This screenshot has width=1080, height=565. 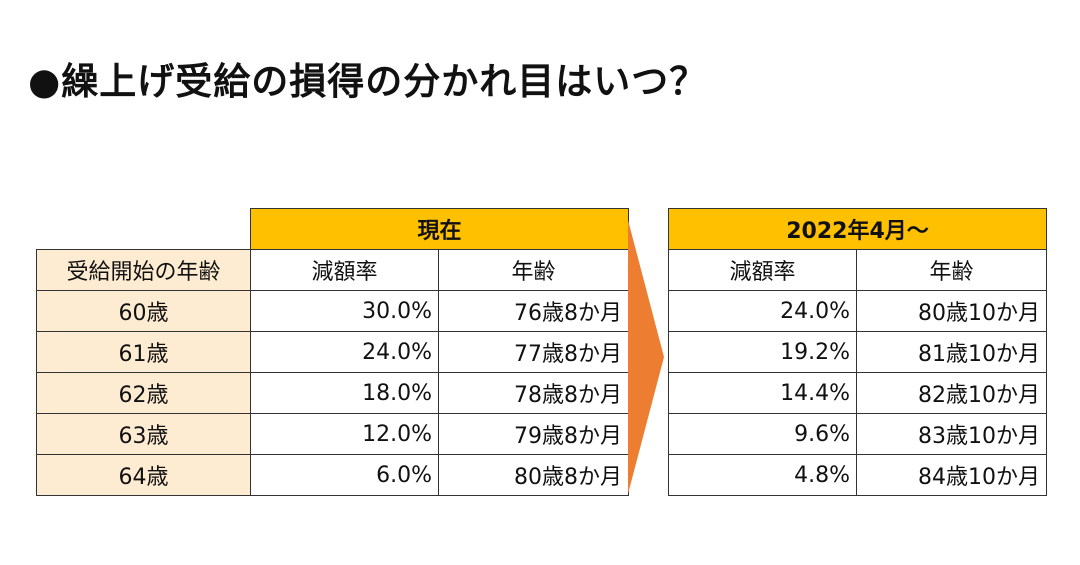 What do you see at coordinates (344, 434) in the screenshot?
I see `rate-cell: 12.0%` at bounding box center [344, 434].